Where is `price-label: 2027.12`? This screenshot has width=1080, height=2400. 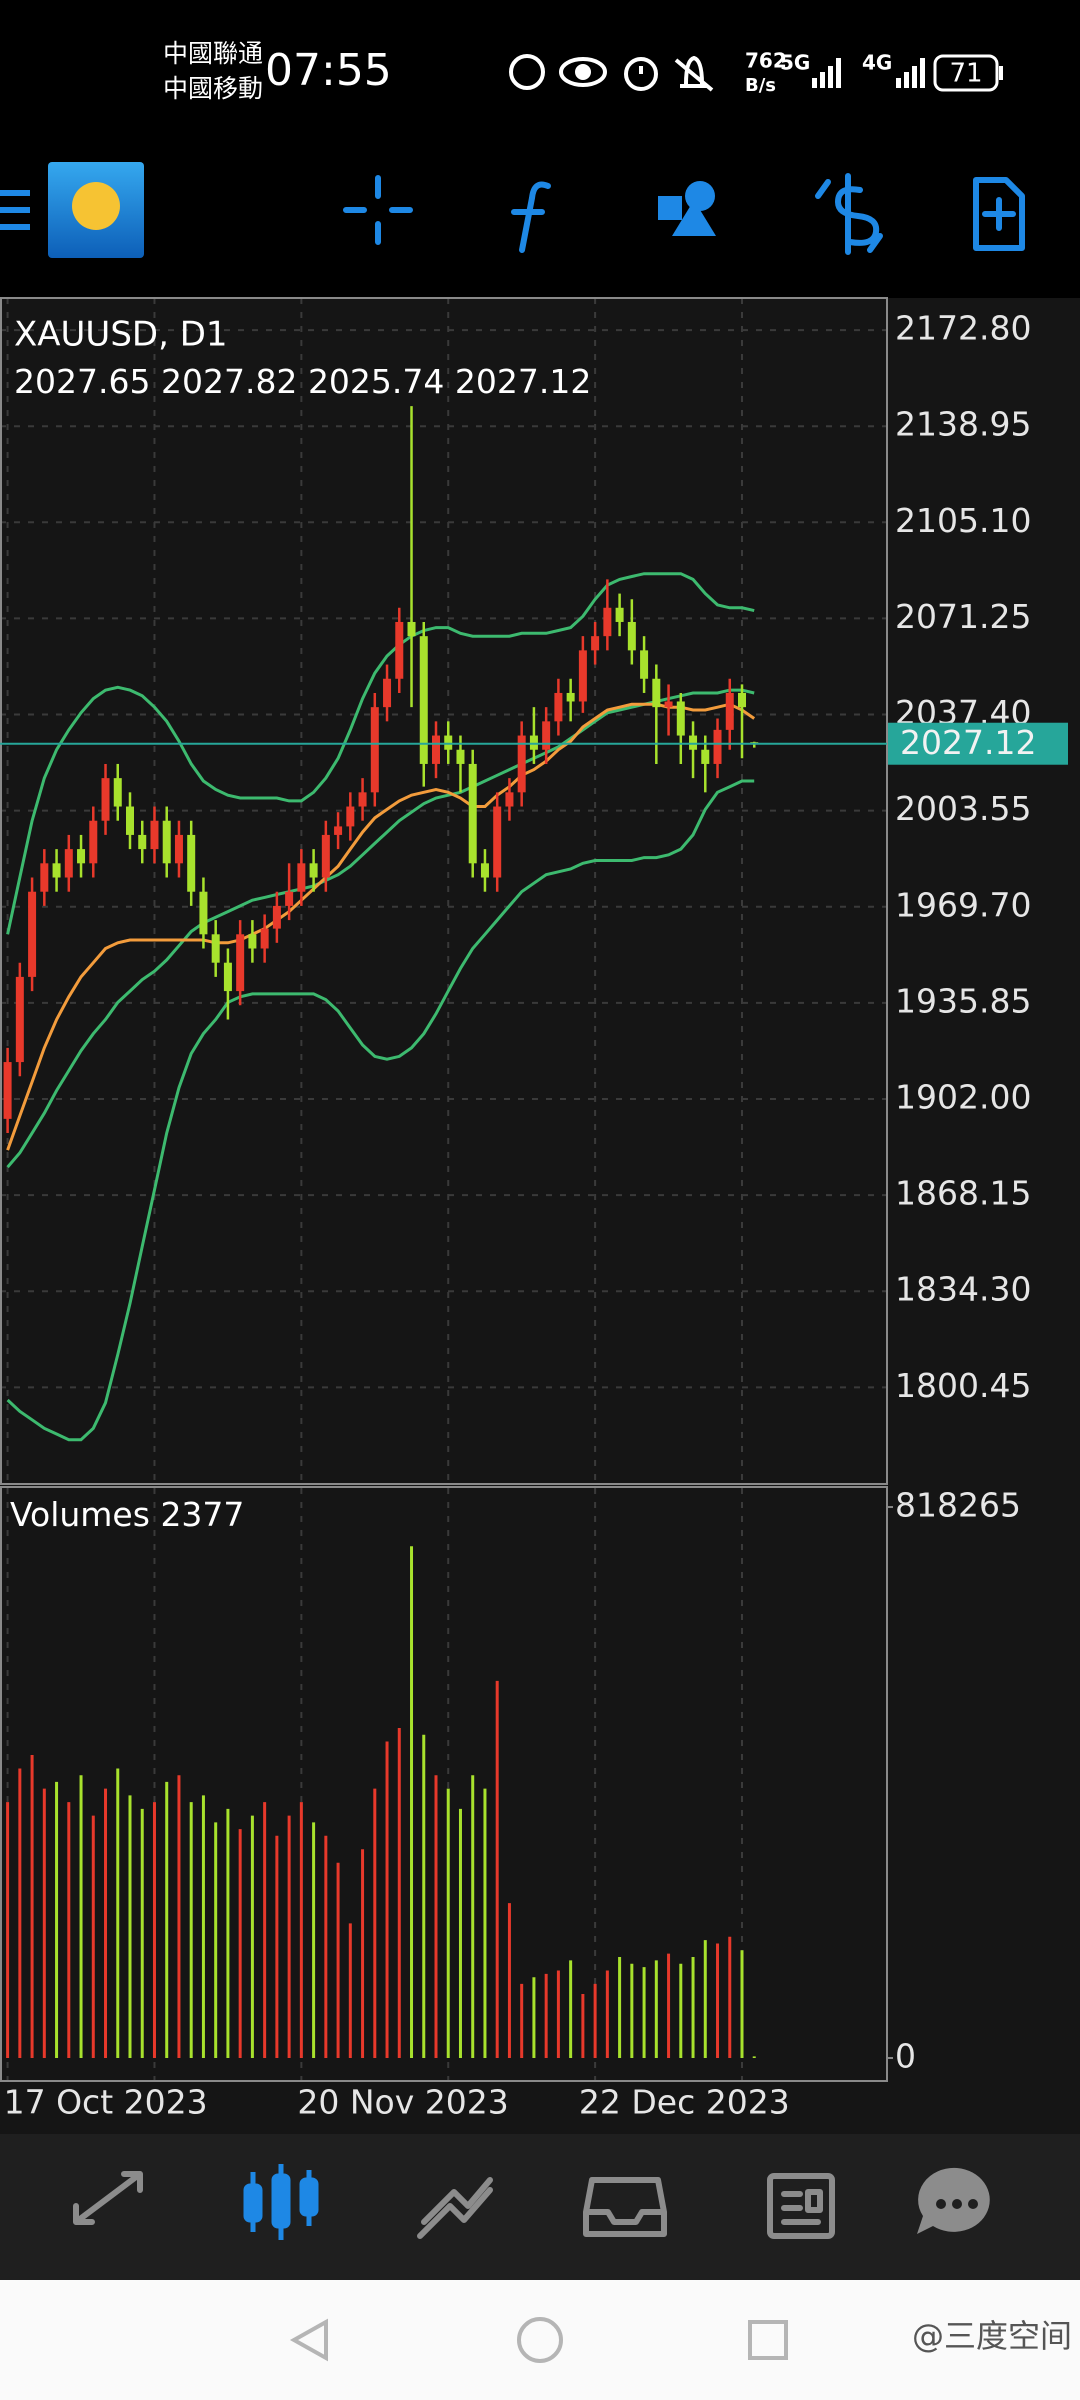
price-label: 2027.12 is located at coordinates (968, 742).